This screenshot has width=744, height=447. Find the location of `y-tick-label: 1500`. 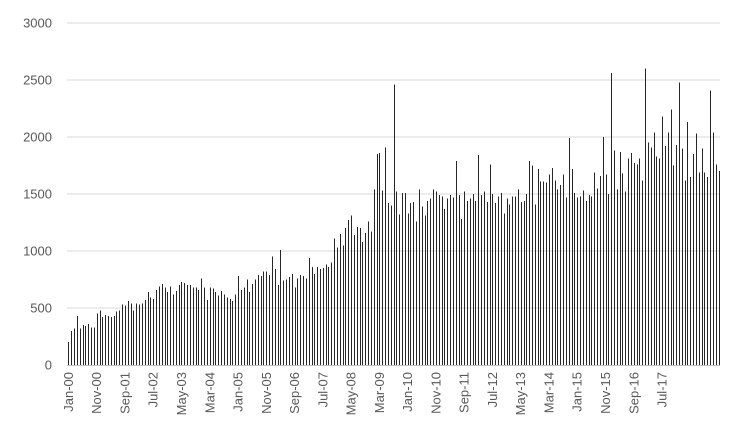

y-tick-label: 1500 is located at coordinates (37, 194).